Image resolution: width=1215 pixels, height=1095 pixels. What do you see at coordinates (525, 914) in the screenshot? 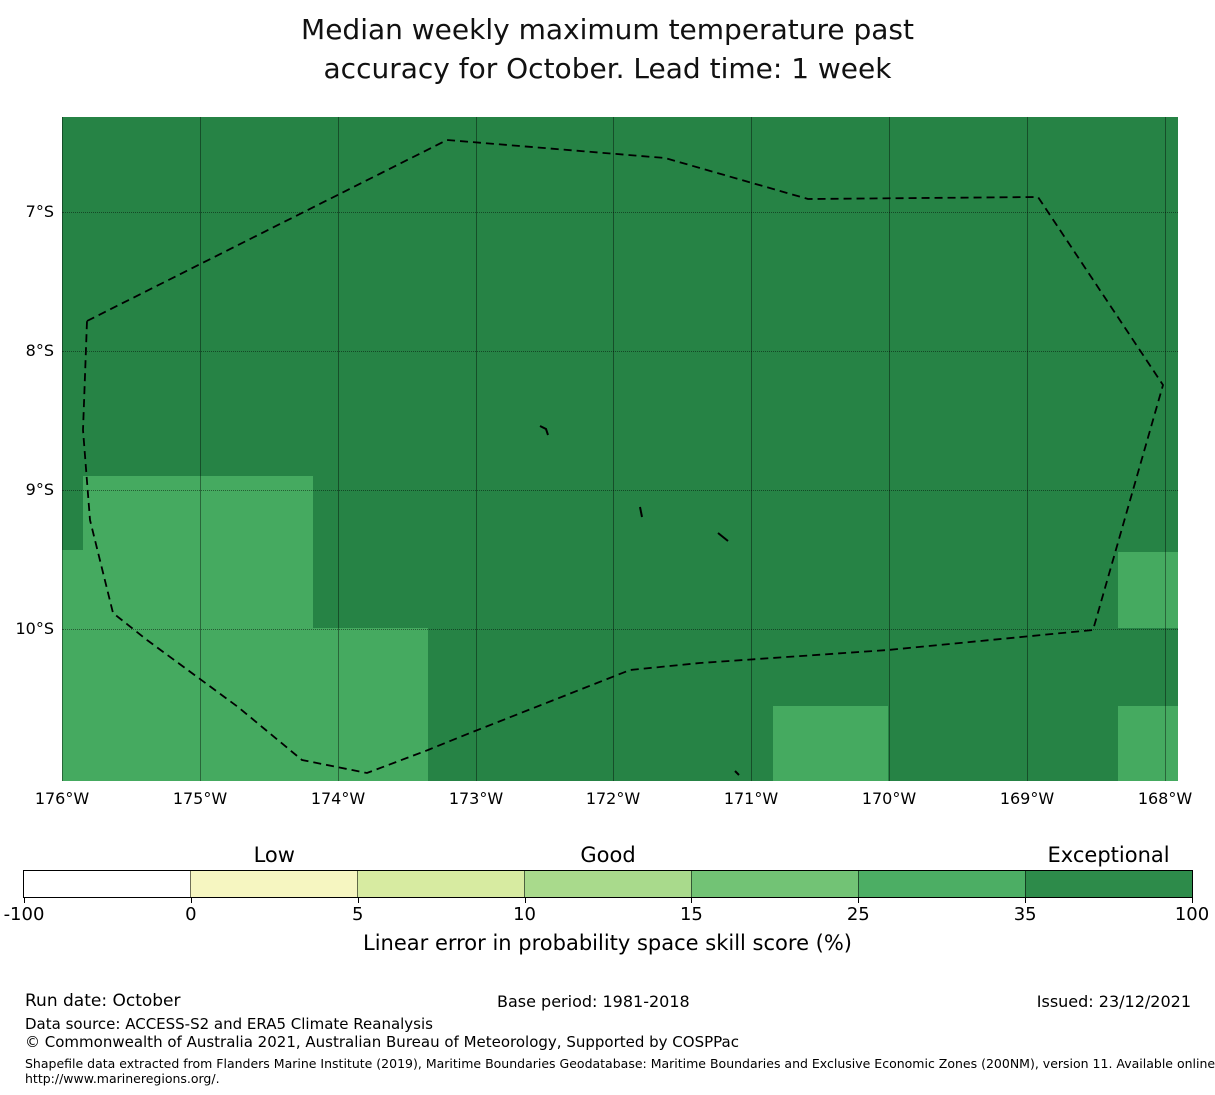
I see `colorbar-tick-label: 10` at bounding box center [525, 914].